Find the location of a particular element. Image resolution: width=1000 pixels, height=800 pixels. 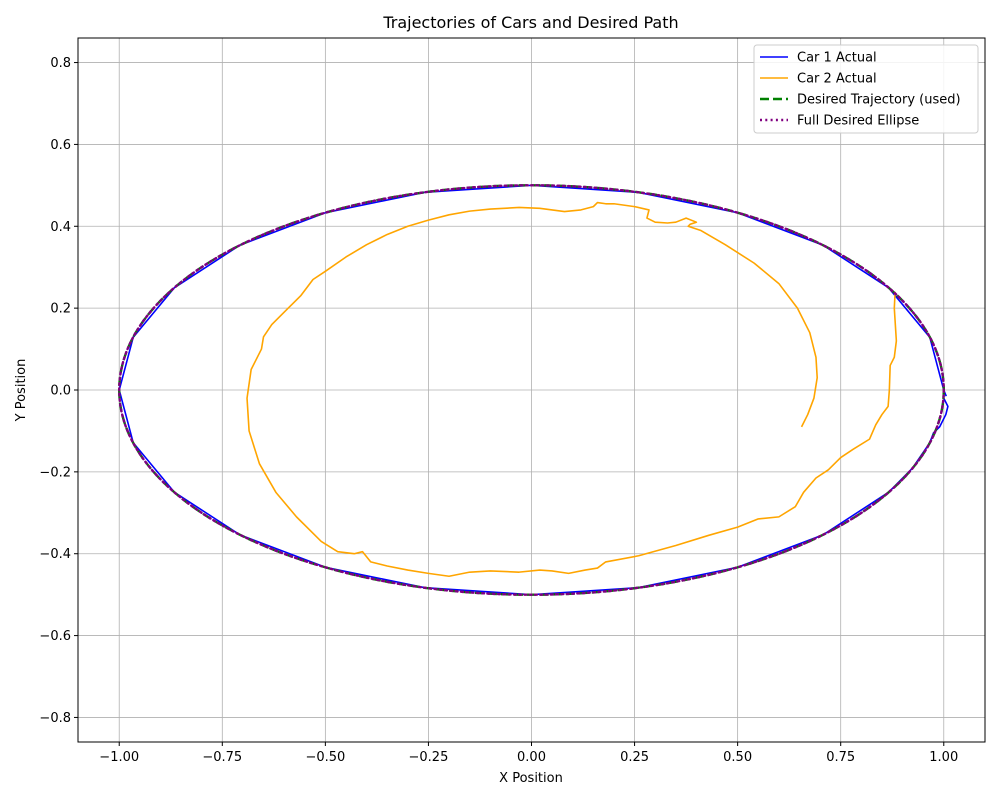

x-tick-label: −1.00 is located at coordinates (119, 757).